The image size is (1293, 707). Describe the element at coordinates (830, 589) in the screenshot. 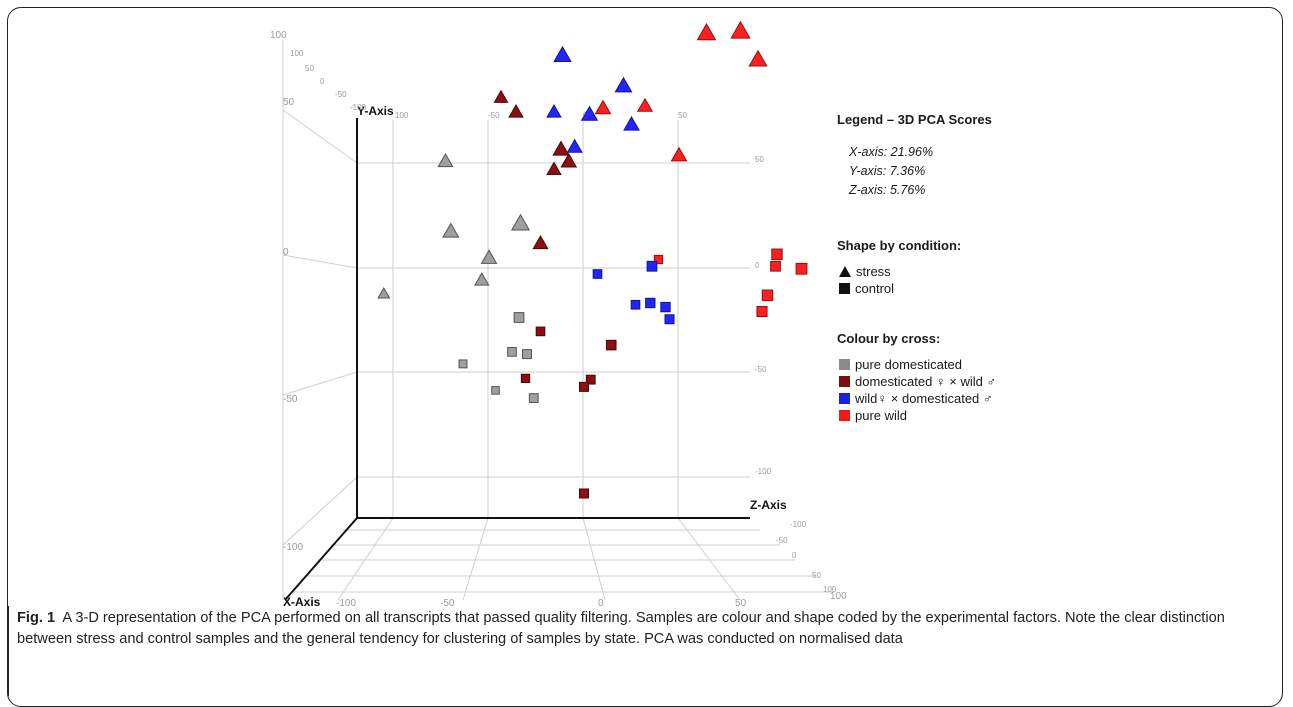

I see `z-tick-label: 100` at that location.